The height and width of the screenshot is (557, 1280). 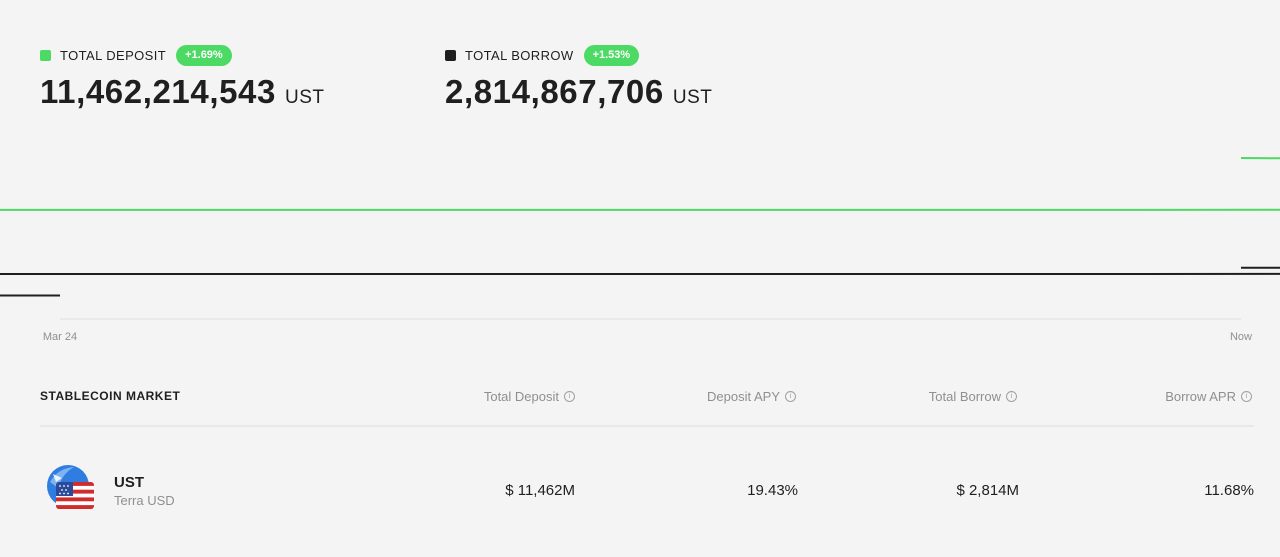 I want to click on total-borrow-unit: UST, so click(x=692, y=97).